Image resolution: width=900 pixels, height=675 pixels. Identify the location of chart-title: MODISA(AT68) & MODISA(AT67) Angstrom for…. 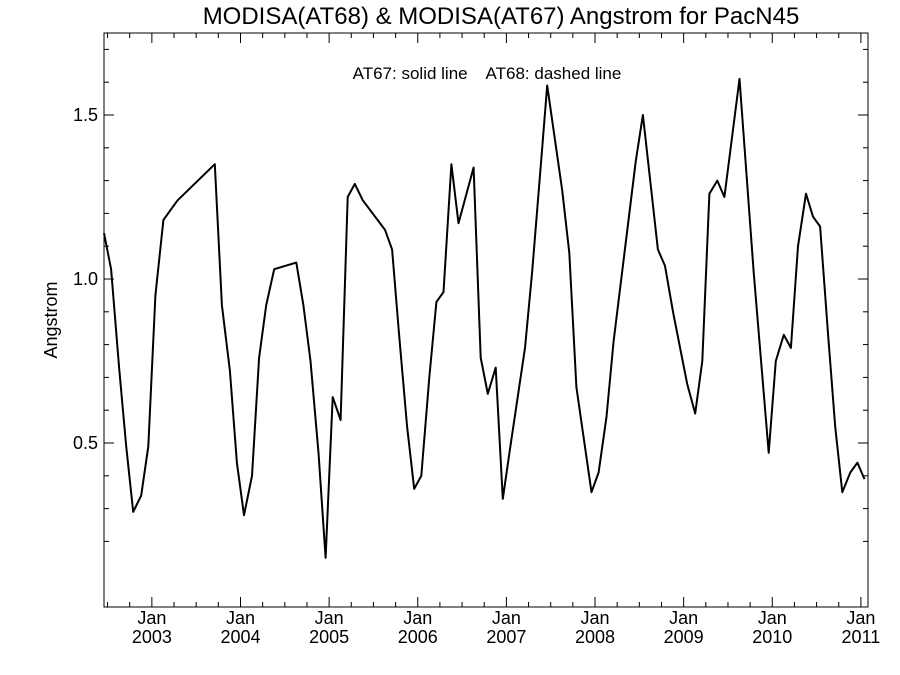
(501, 16).